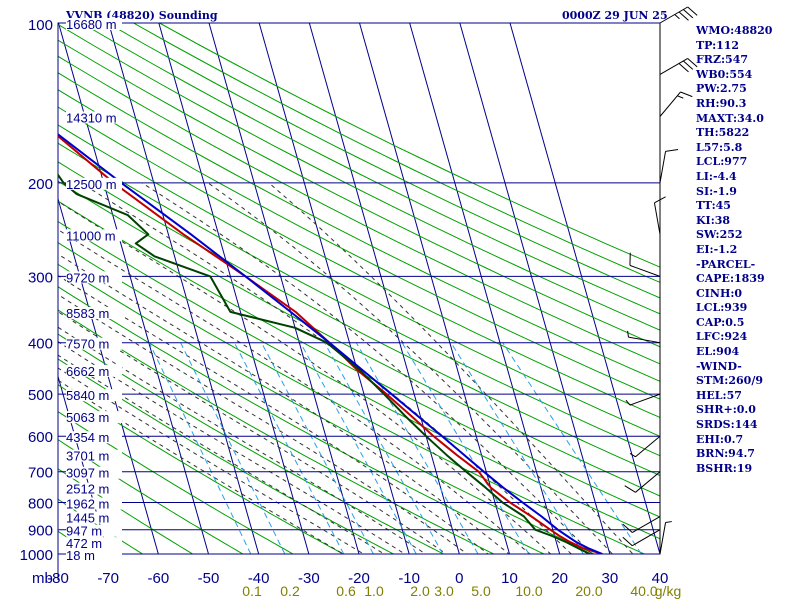 This screenshot has height=600, width=800. I want to click on index-item: FRZ:547, so click(722, 60).